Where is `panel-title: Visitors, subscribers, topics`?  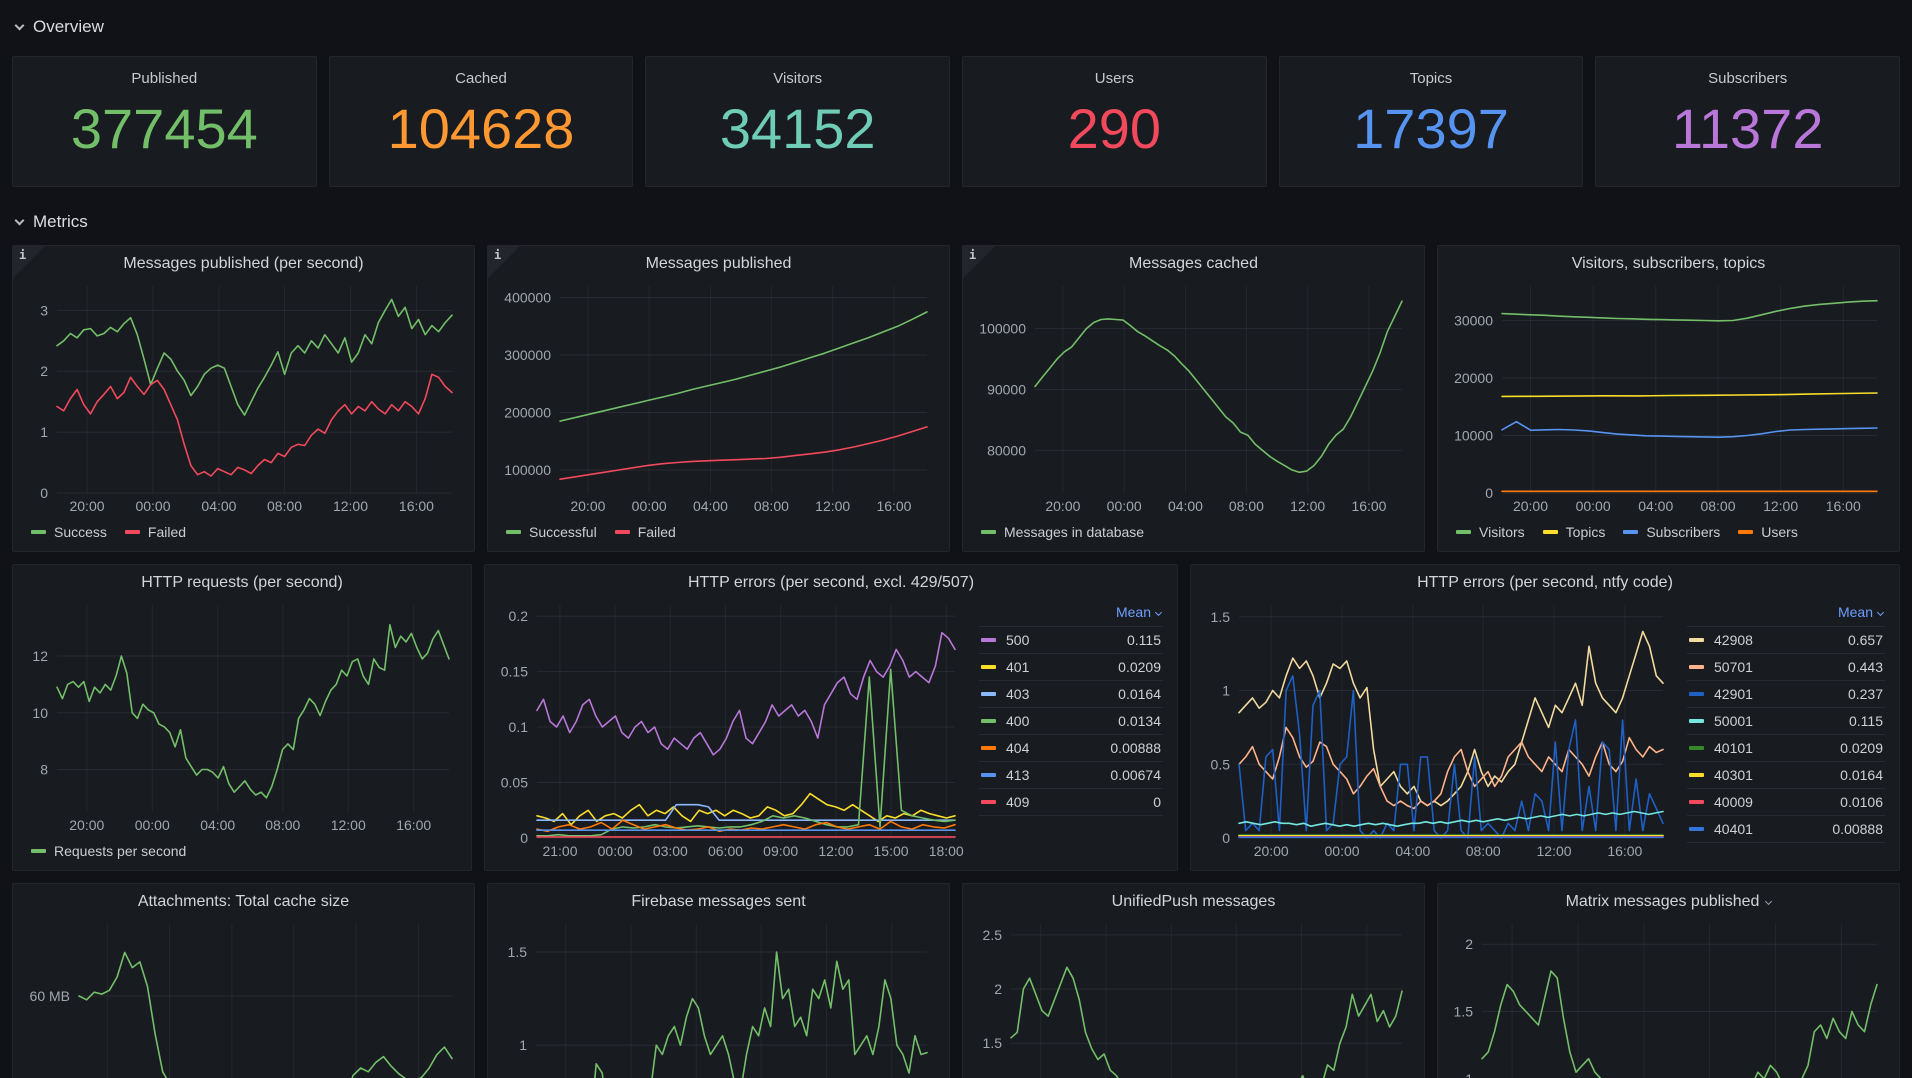 panel-title: Visitors, subscribers, topics is located at coordinates (1668, 263).